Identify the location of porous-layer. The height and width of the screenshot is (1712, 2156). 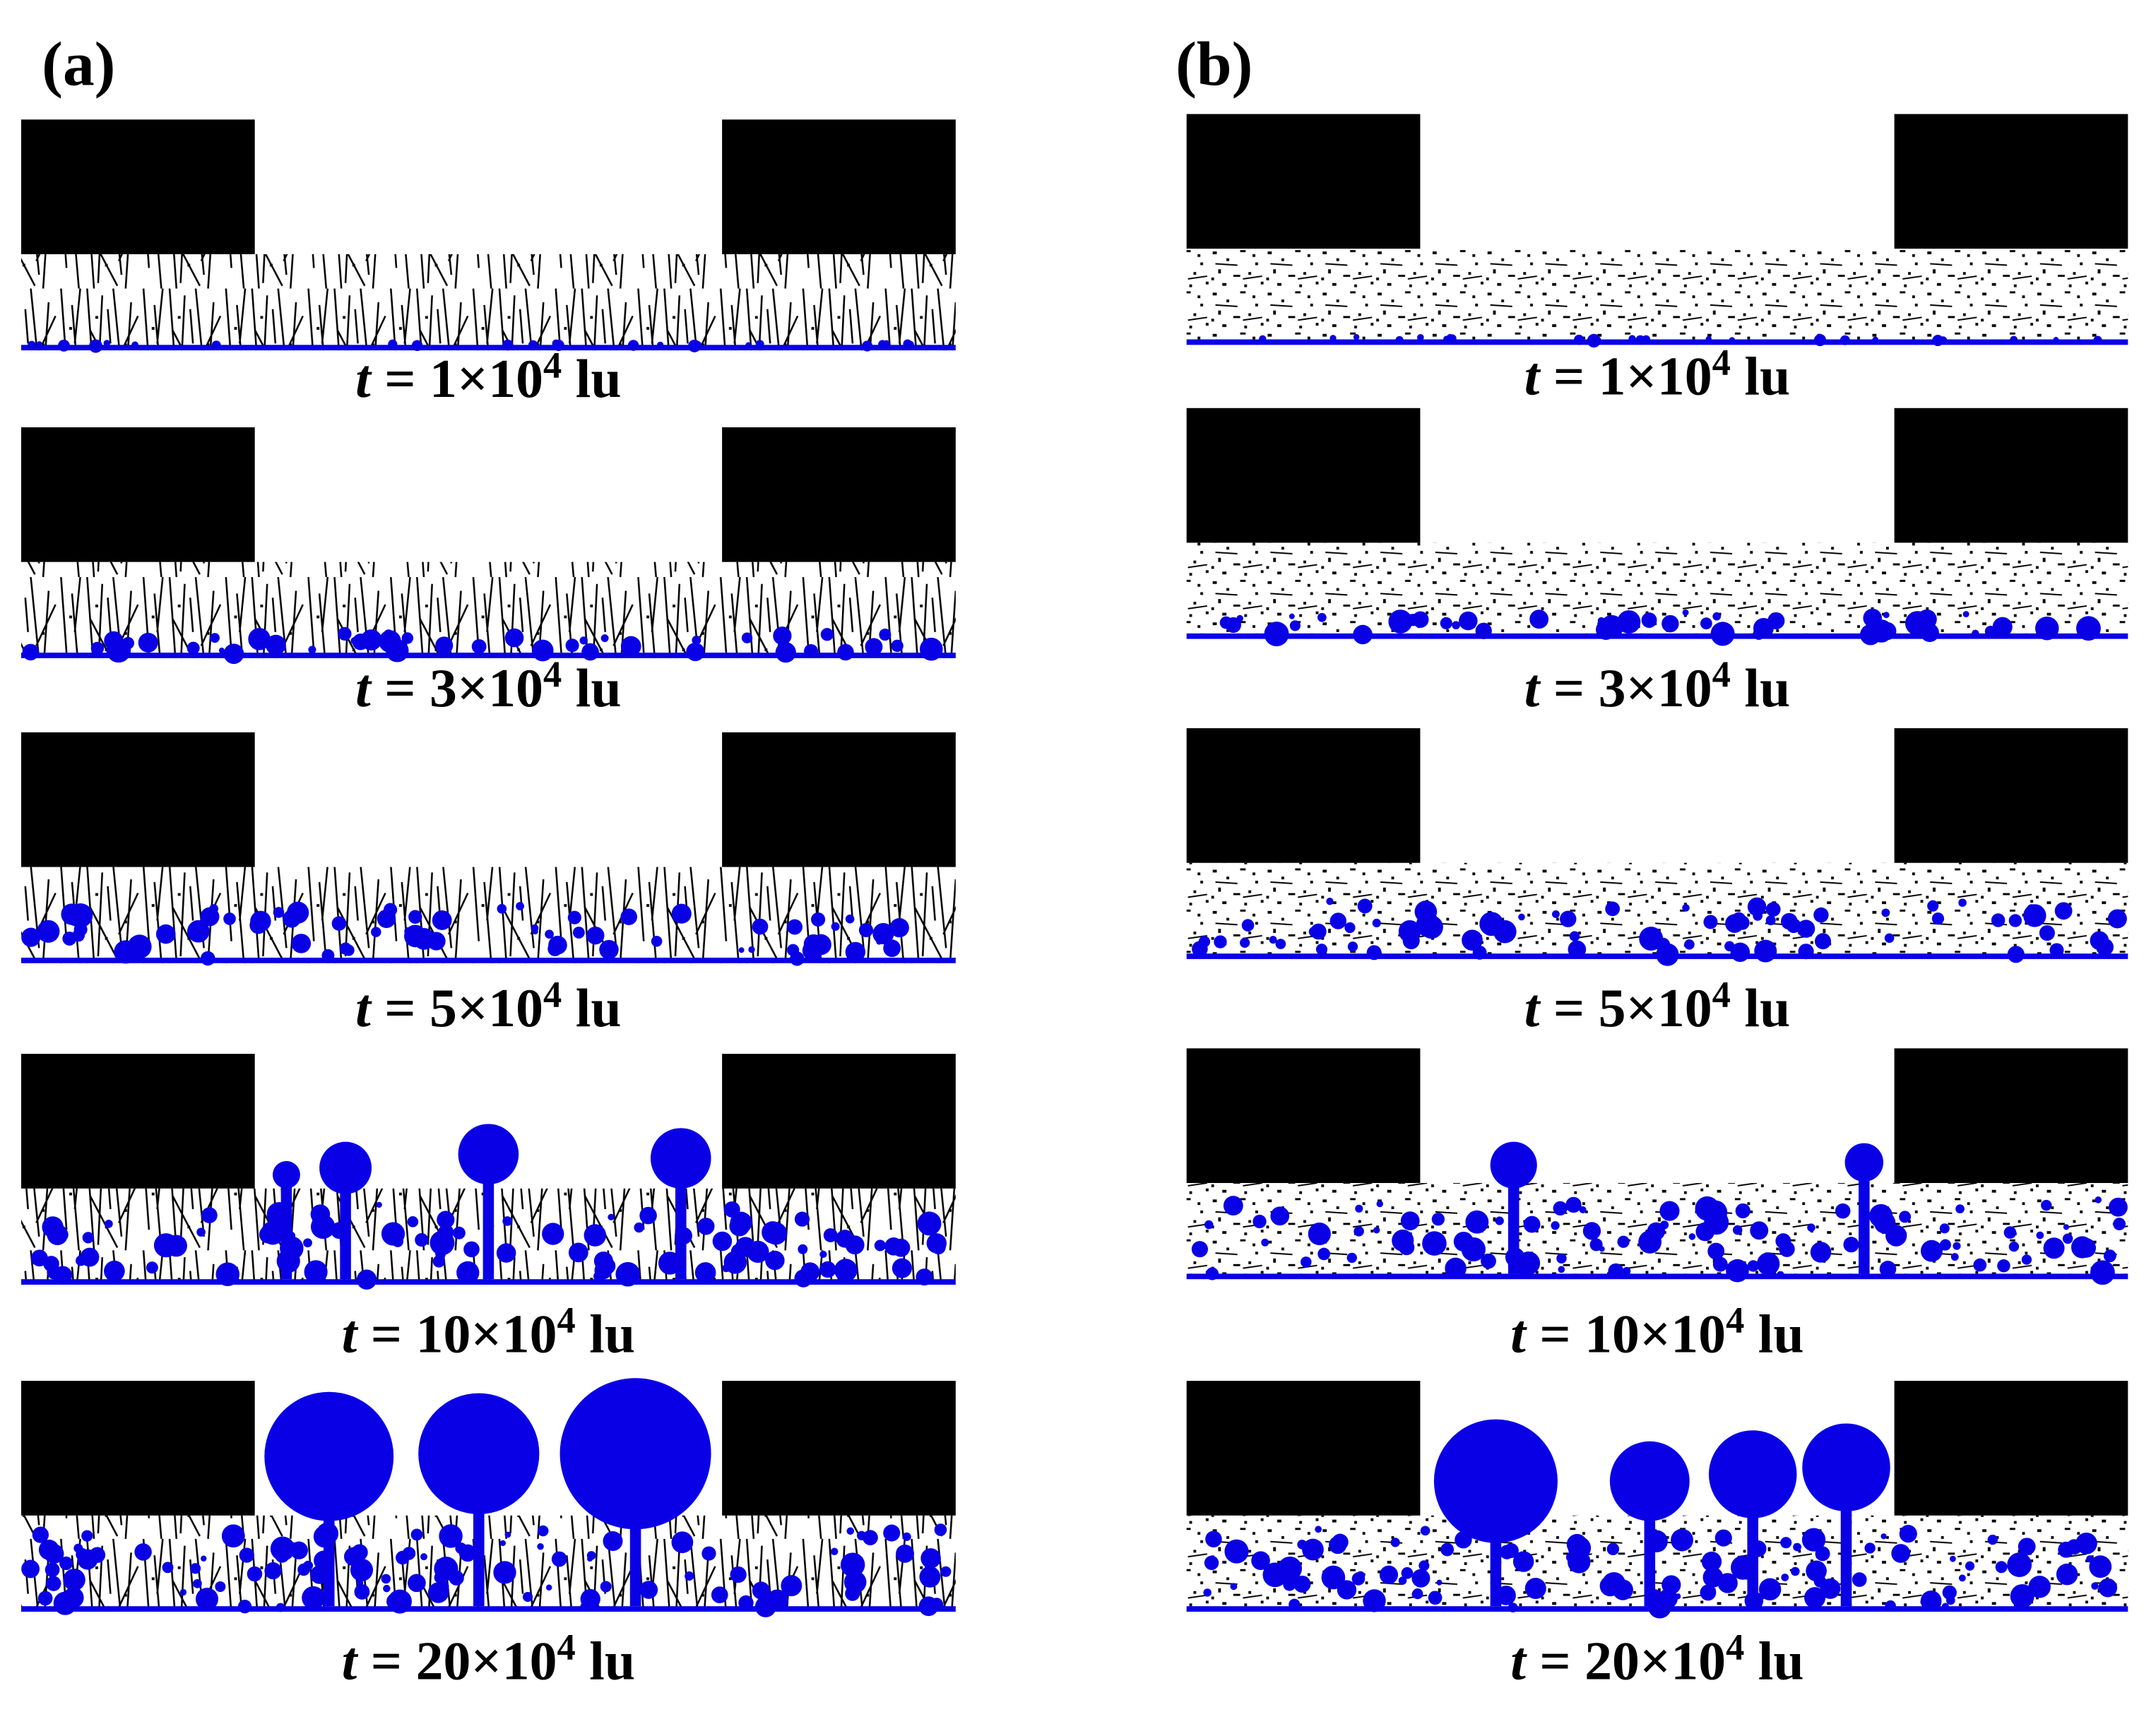
(1657, 297).